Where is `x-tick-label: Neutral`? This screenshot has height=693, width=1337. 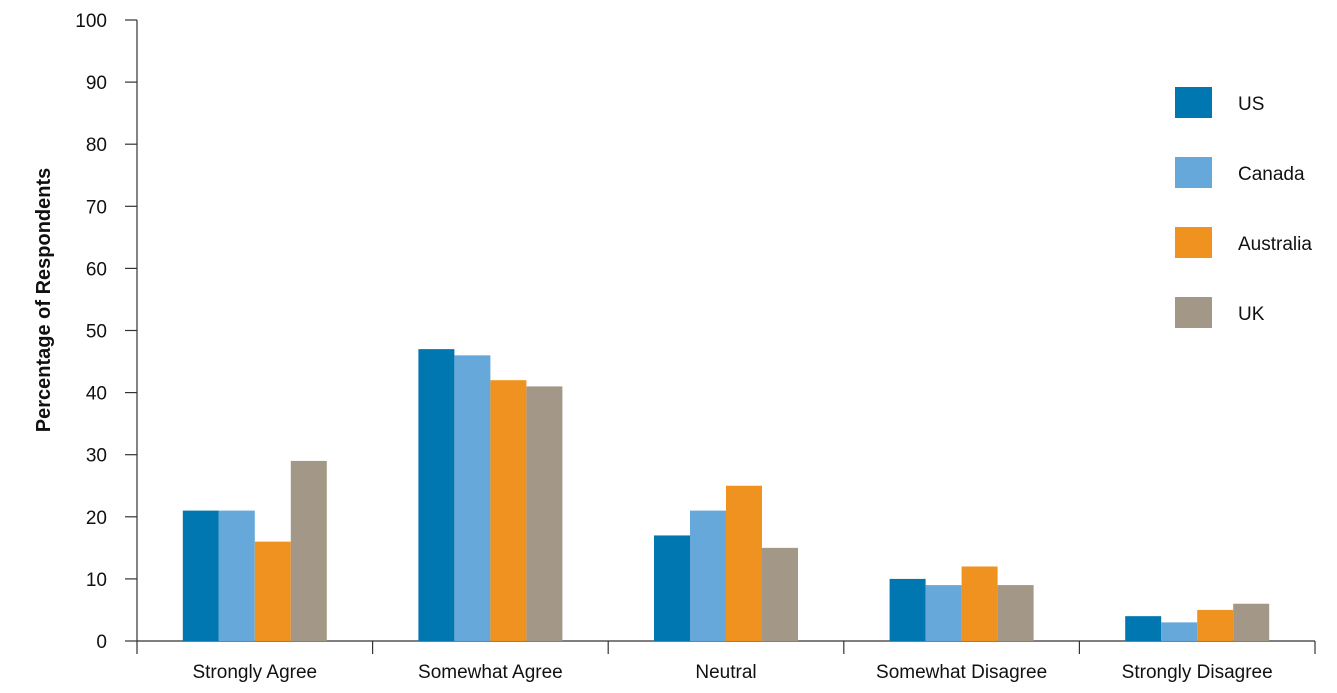
x-tick-label: Neutral is located at coordinates (725, 672).